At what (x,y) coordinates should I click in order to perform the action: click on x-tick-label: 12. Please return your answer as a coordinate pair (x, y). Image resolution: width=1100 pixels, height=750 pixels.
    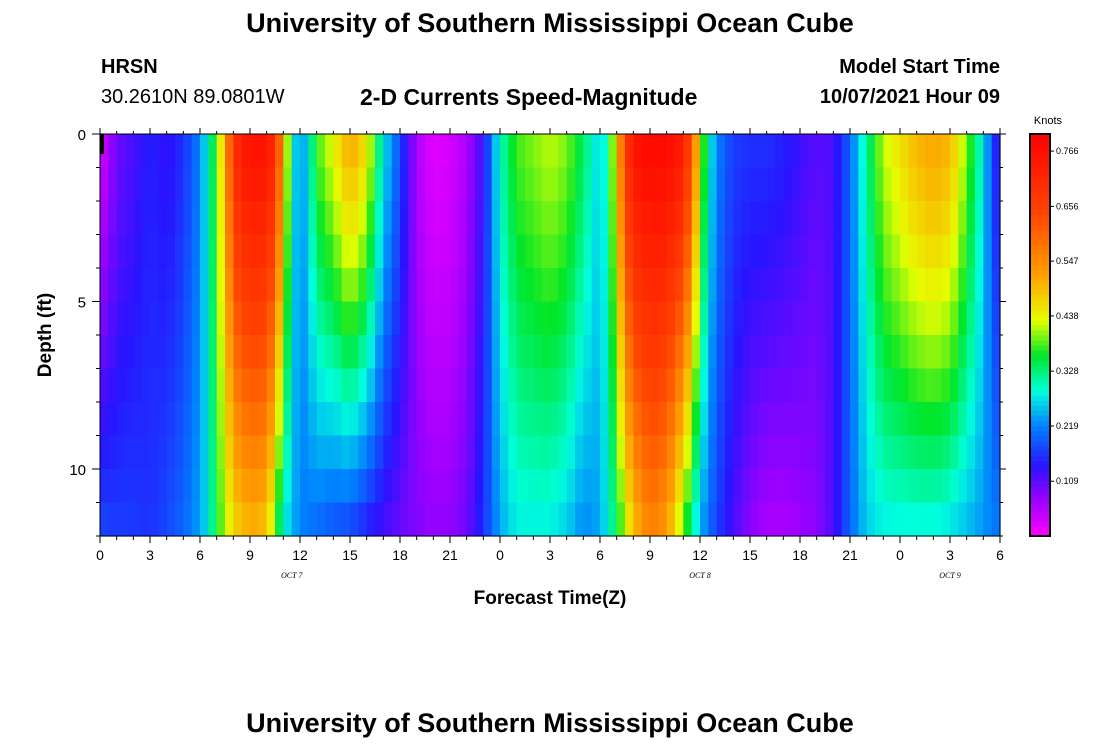
    Looking at the image, I should click on (300, 555).